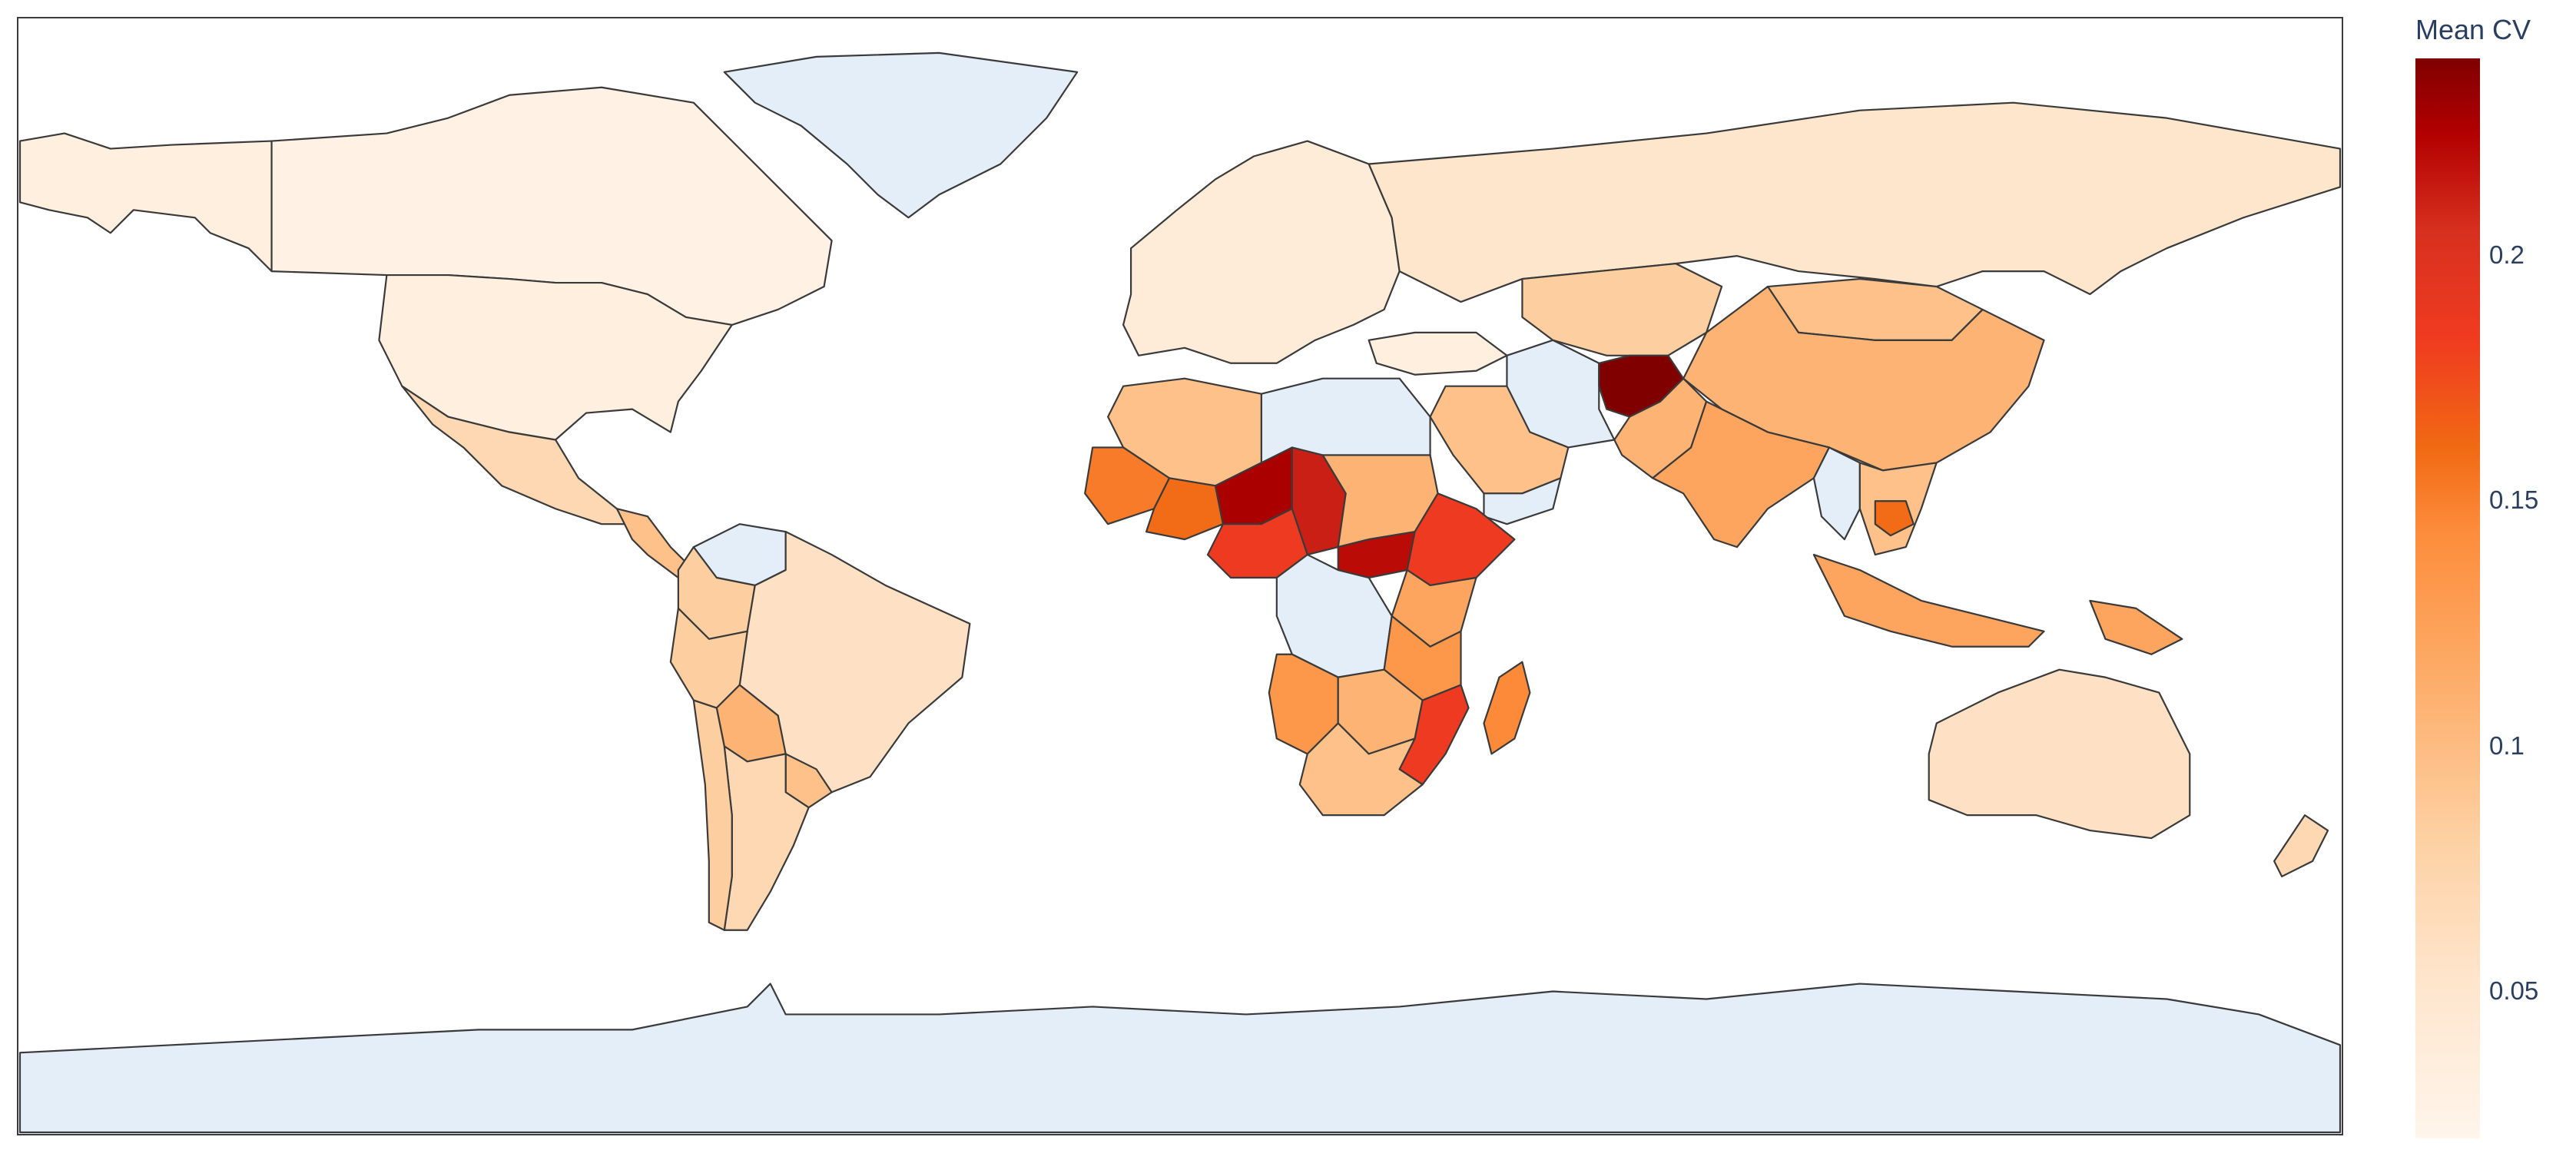 The height and width of the screenshot is (1160, 2576). Describe the element at coordinates (1855, 202) in the screenshot. I see `region-russia` at that location.